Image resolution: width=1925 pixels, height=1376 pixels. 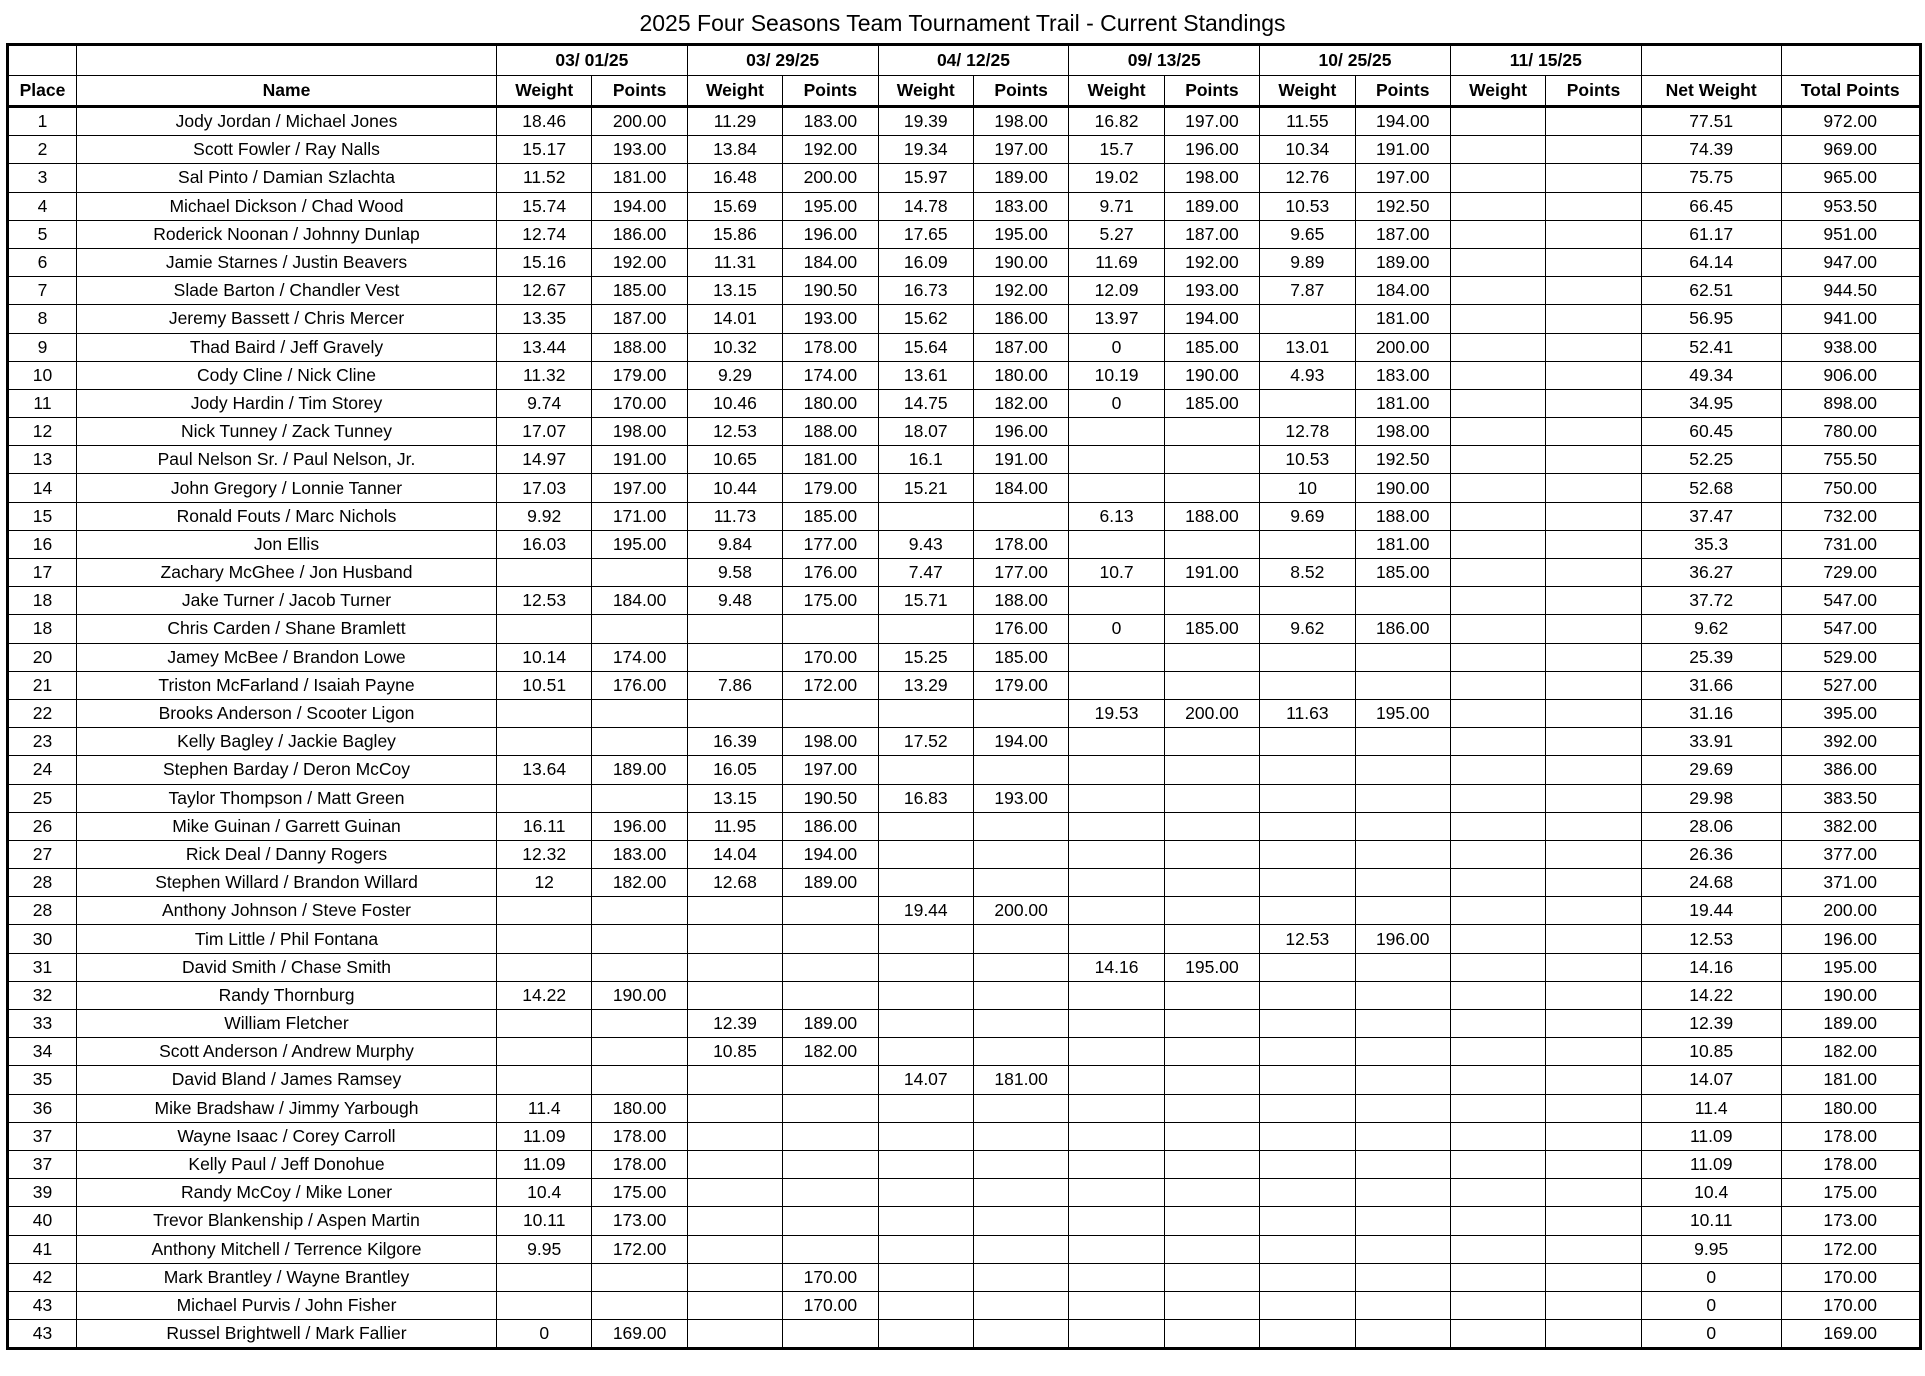 What do you see at coordinates (735, 403) in the screenshot?
I see `weight-cell: 10.46` at bounding box center [735, 403].